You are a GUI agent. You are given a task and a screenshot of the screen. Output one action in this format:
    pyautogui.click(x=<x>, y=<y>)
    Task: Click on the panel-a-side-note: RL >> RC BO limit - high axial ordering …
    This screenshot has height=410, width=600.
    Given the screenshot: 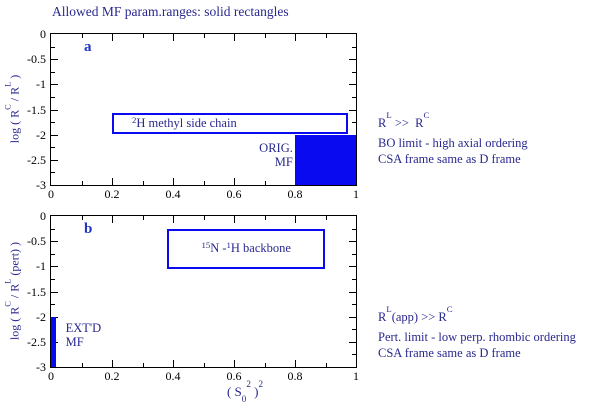 What is the action you would take?
    pyautogui.click(x=453, y=138)
    